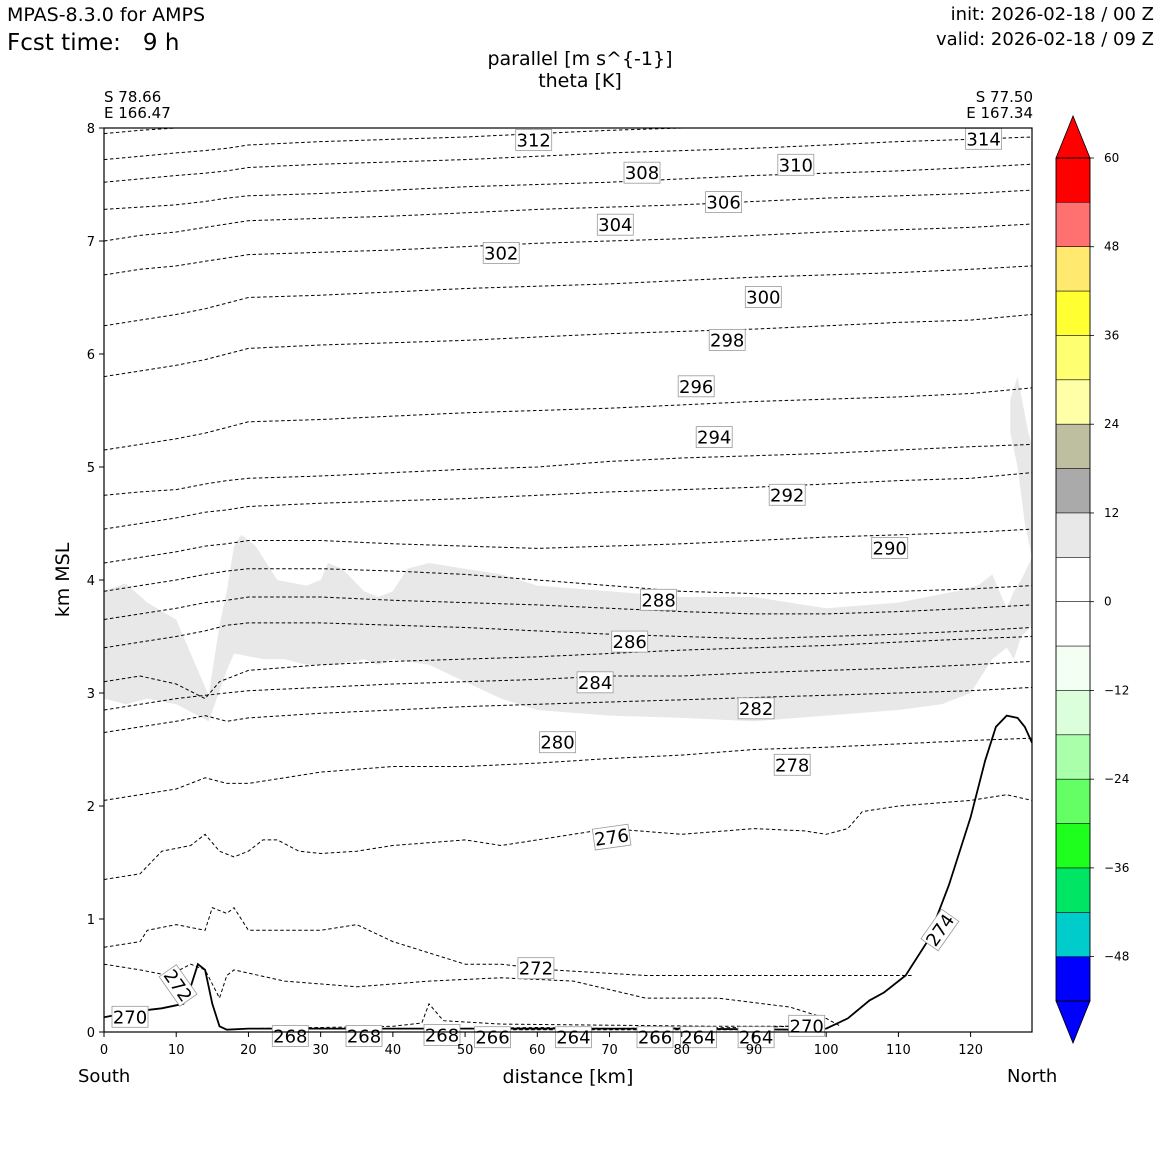 Image resolution: width=1160 pixels, height=1160 pixels. What do you see at coordinates (970, 1050) in the screenshot?
I see `x-tick-label: 120` at bounding box center [970, 1050].